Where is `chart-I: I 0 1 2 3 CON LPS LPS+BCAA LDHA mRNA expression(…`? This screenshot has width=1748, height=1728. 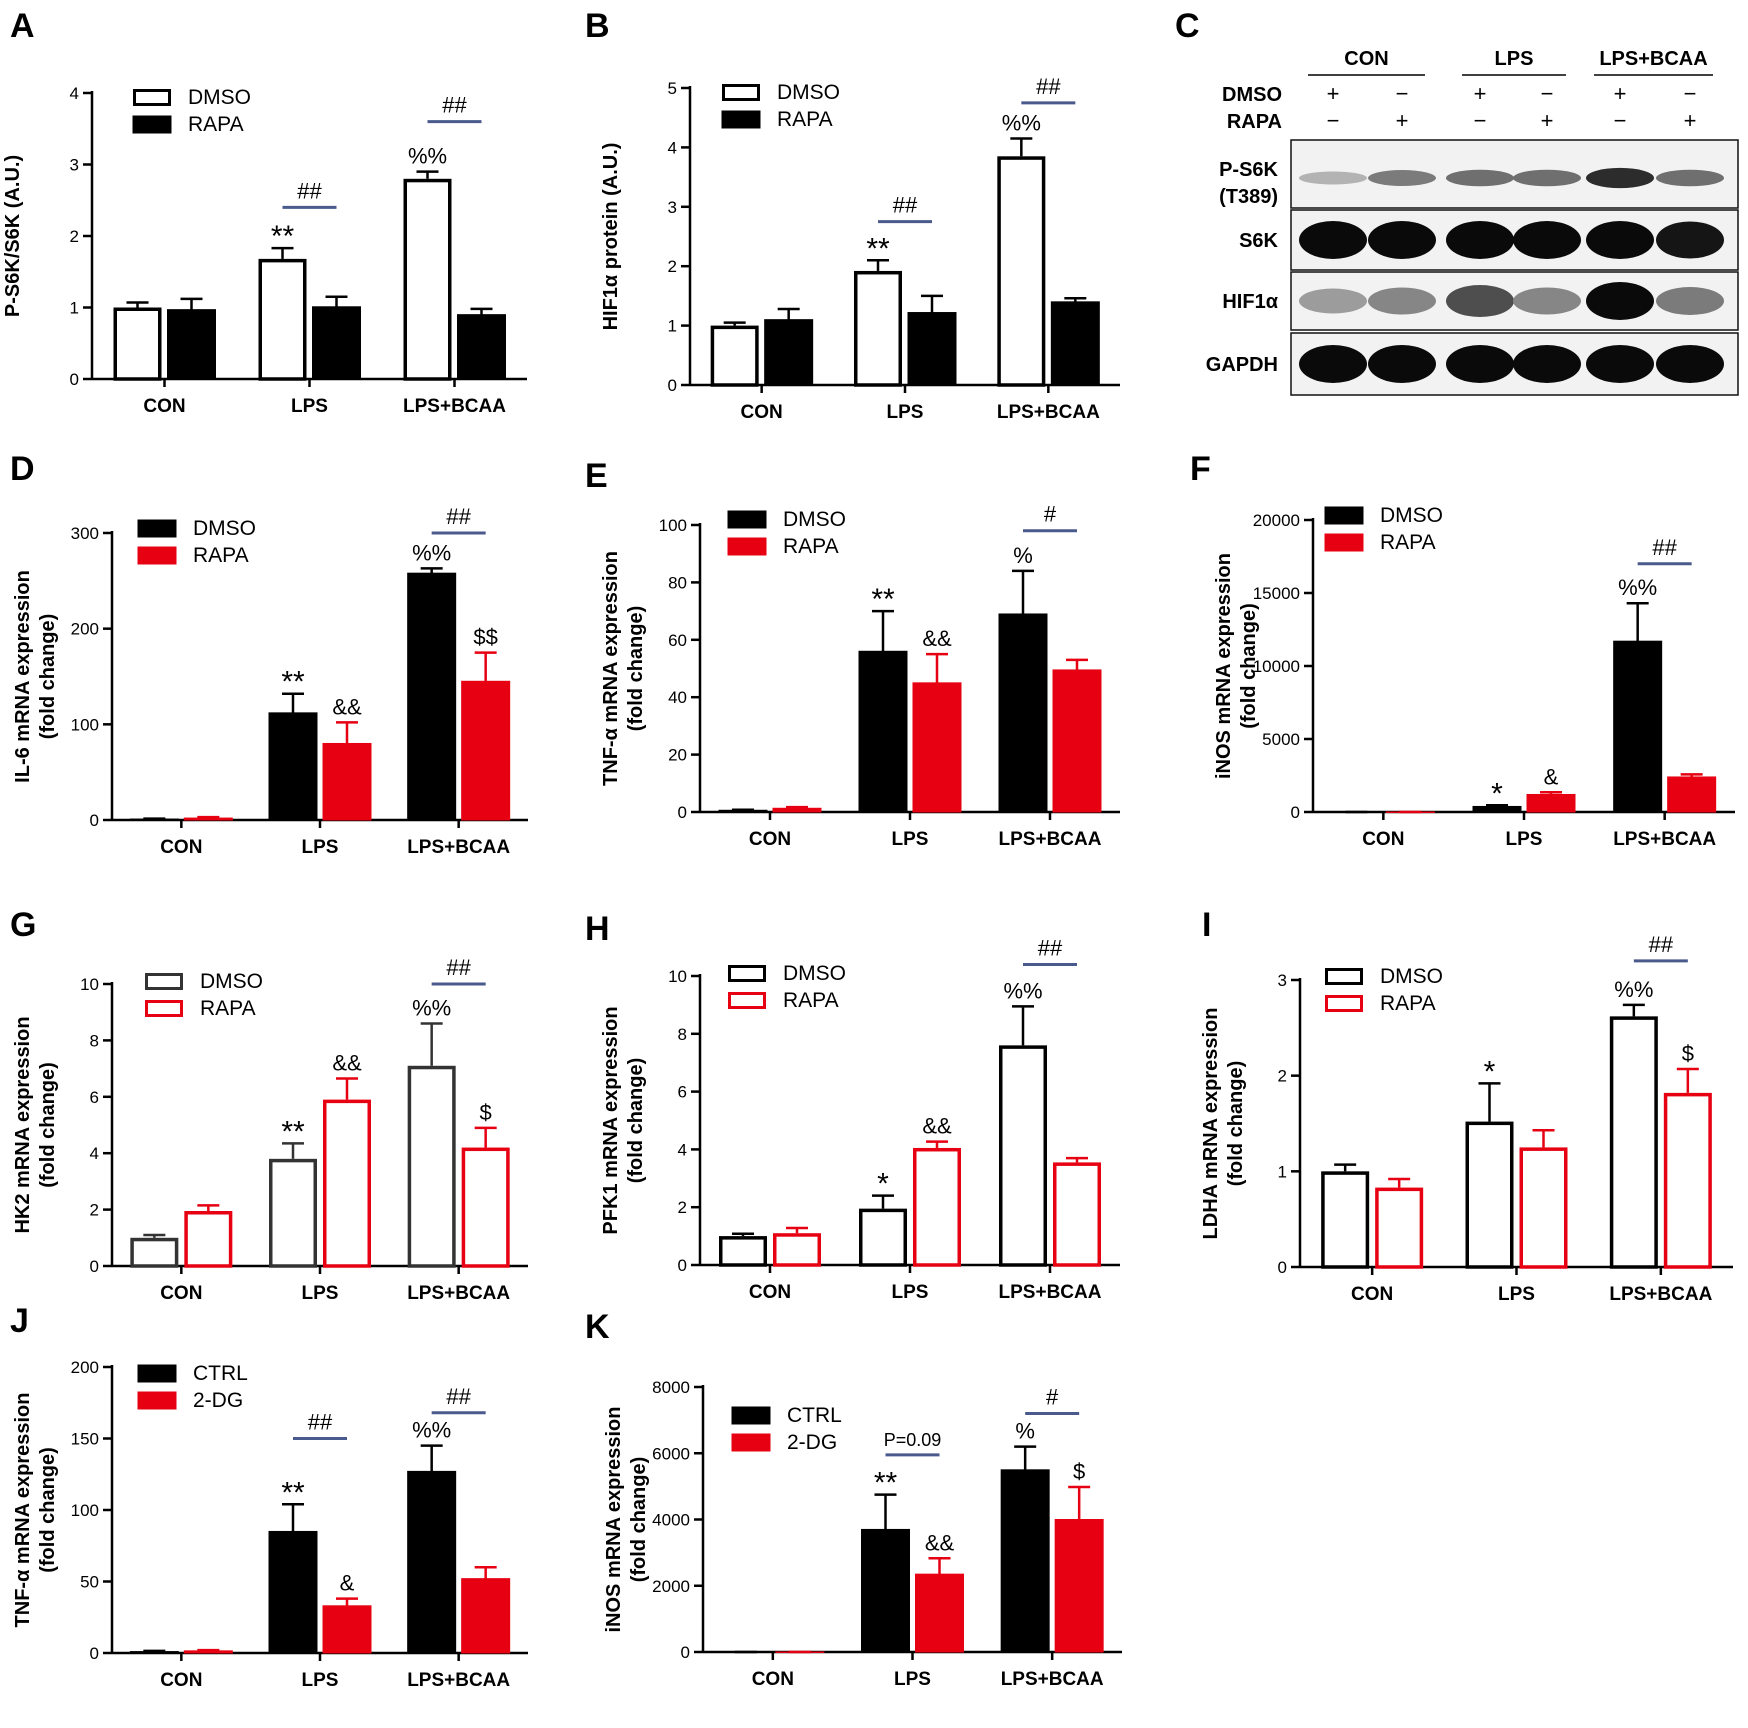
chart-I: I 0 1 2 3 CON LPS LPS+BCAA LDHA mRNA expression(… is located at coordinates (1466, 1105).